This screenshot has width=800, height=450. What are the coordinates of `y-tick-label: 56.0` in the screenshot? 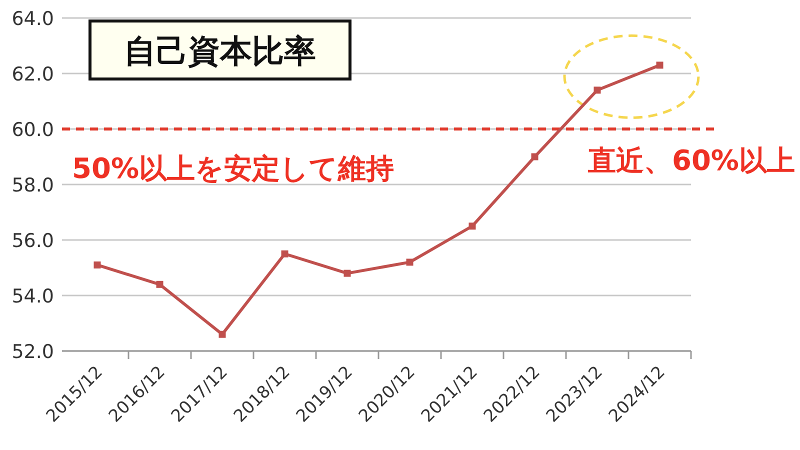 It's located at (33, 241).